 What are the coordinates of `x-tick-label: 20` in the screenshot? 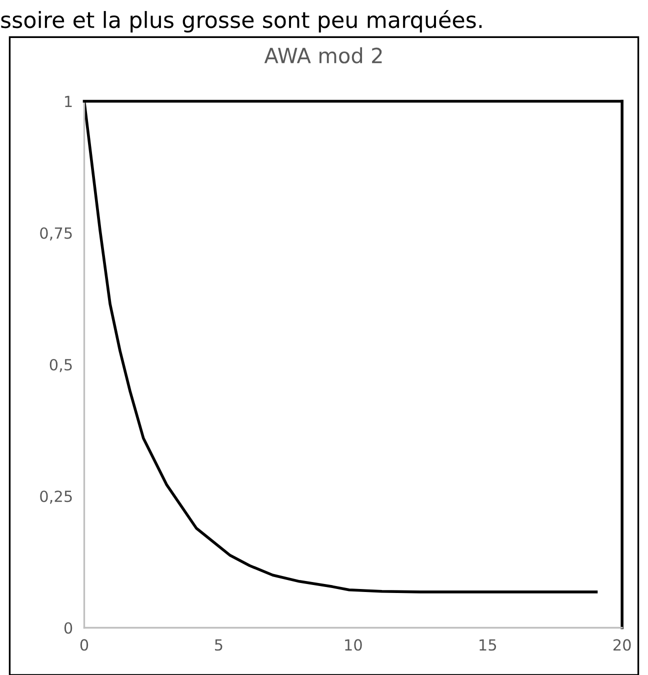 It's located at (622, 645).